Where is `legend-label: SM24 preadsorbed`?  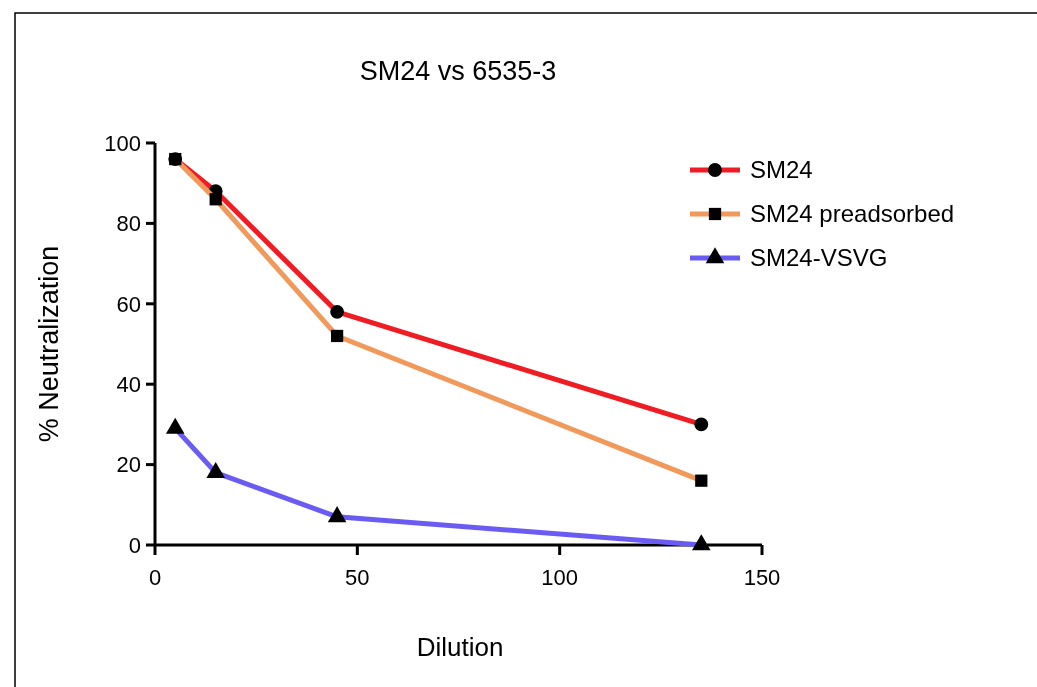 legend-label: SM24 preadsorbed is located at coordinates (852, 214).